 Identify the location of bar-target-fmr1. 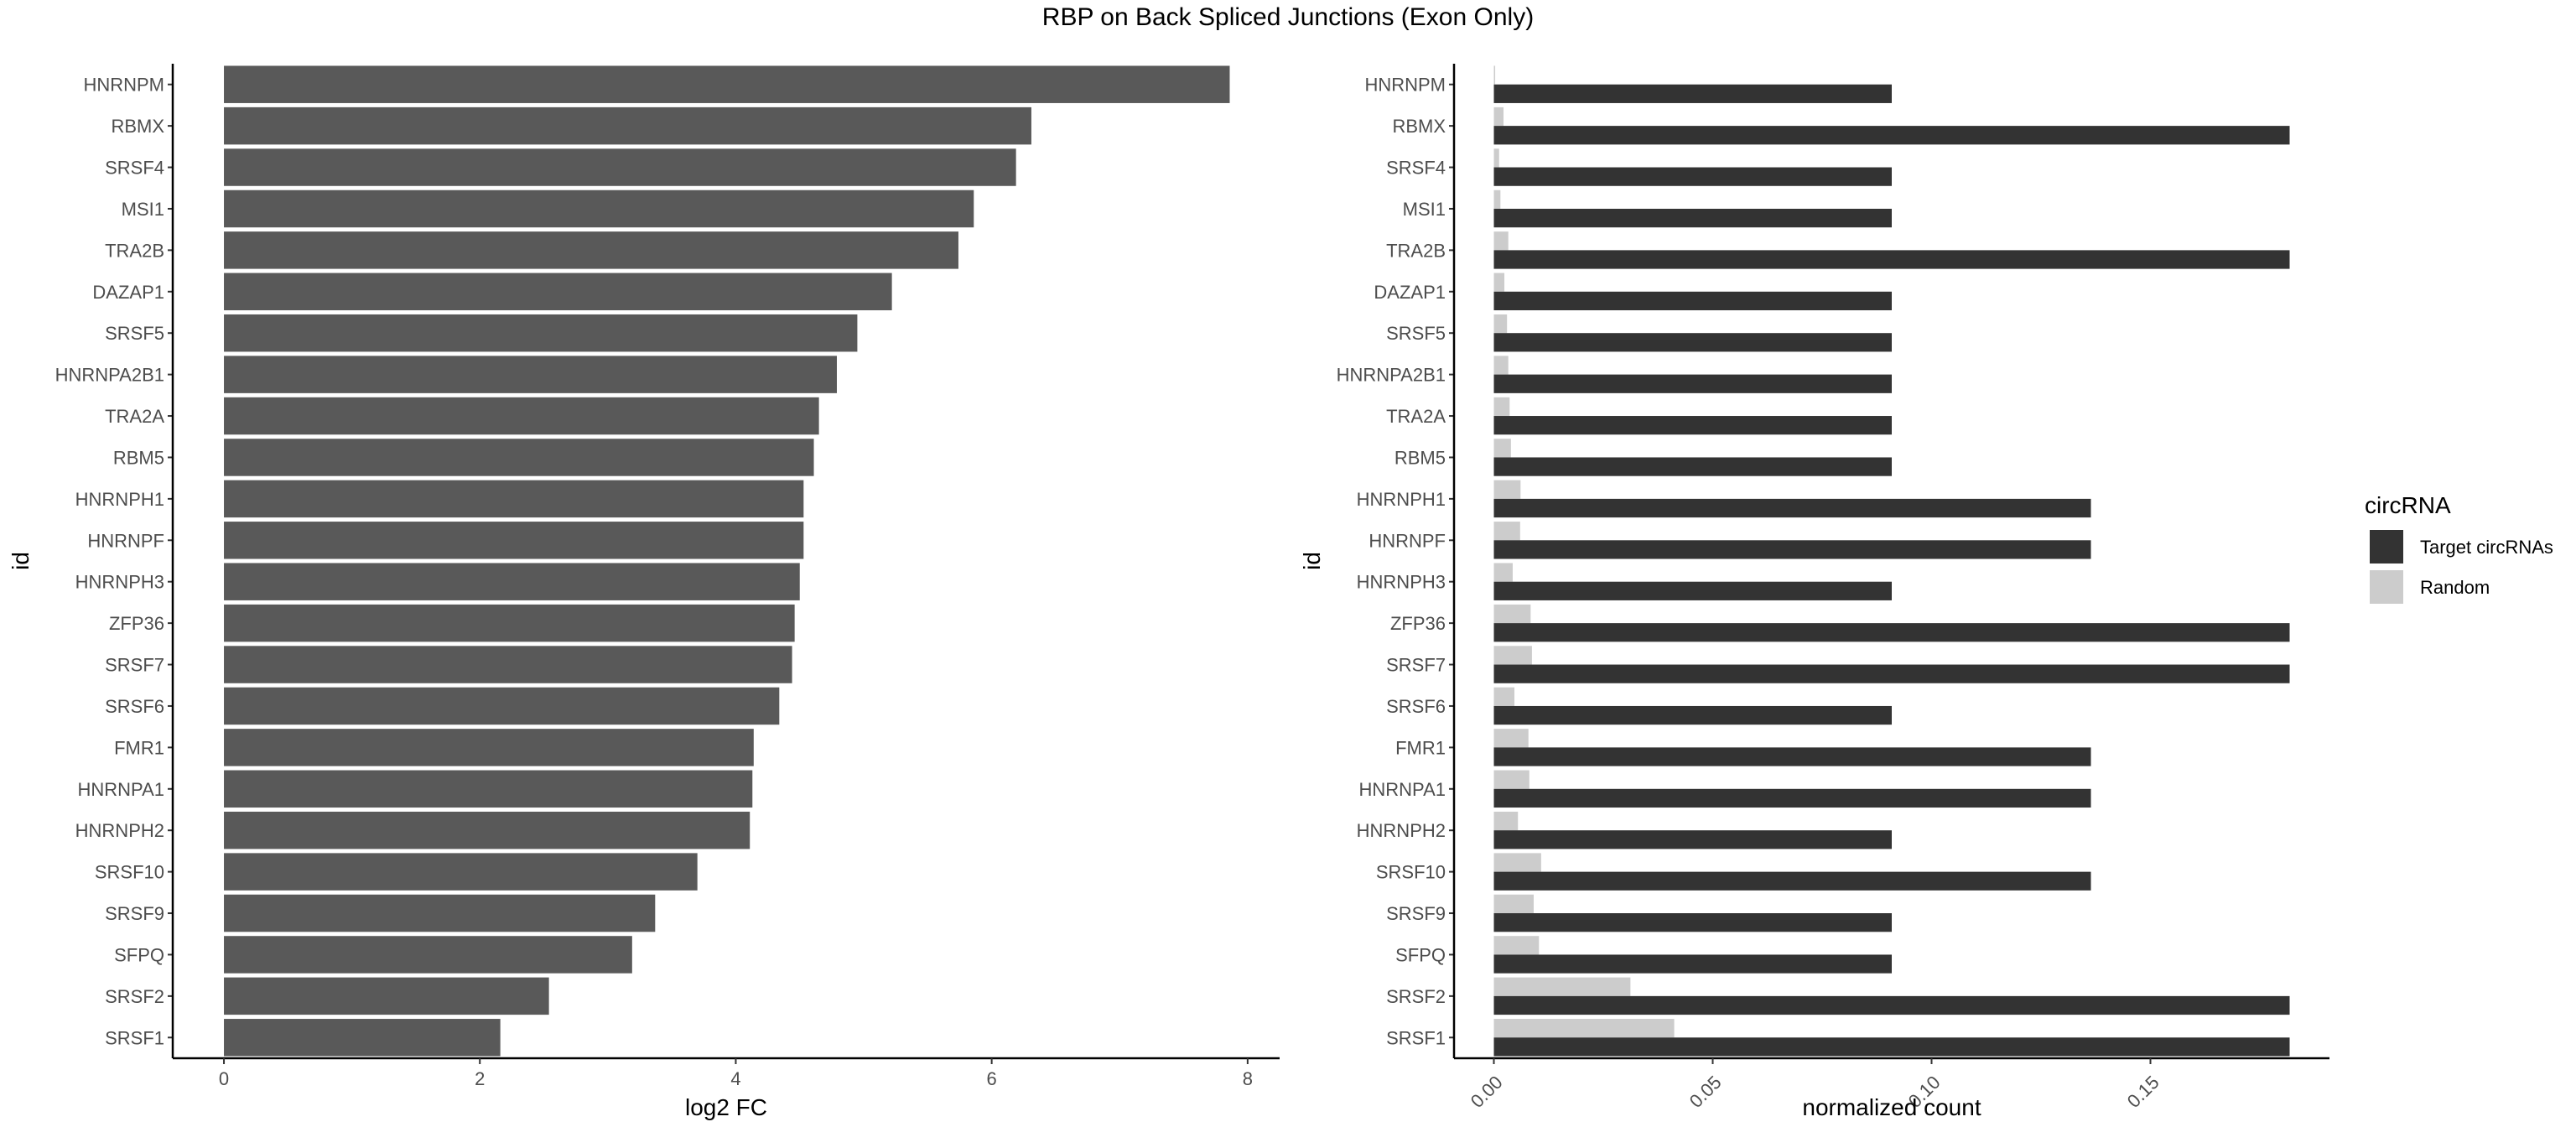
(1792, 756).